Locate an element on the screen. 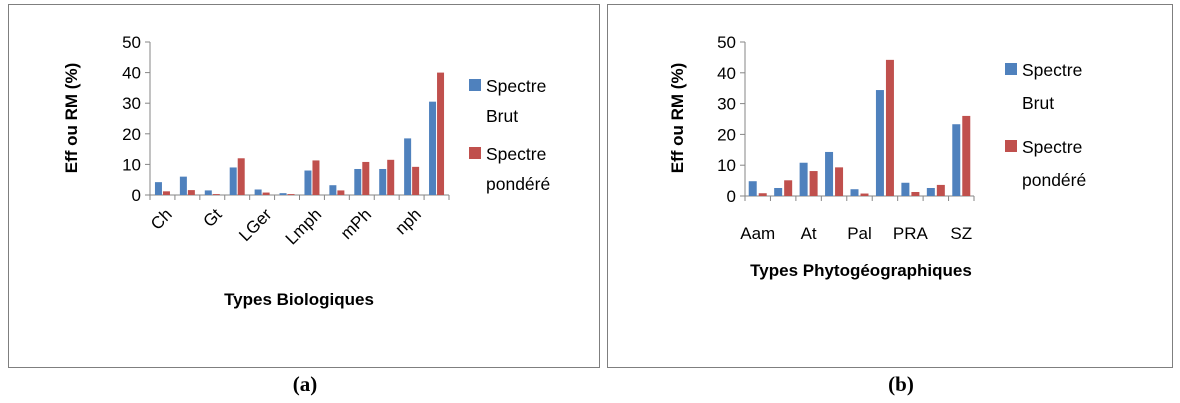 The width and height of the screenshot is (1180, 403). caption-b: (b) is located at coordinates (901, 384).